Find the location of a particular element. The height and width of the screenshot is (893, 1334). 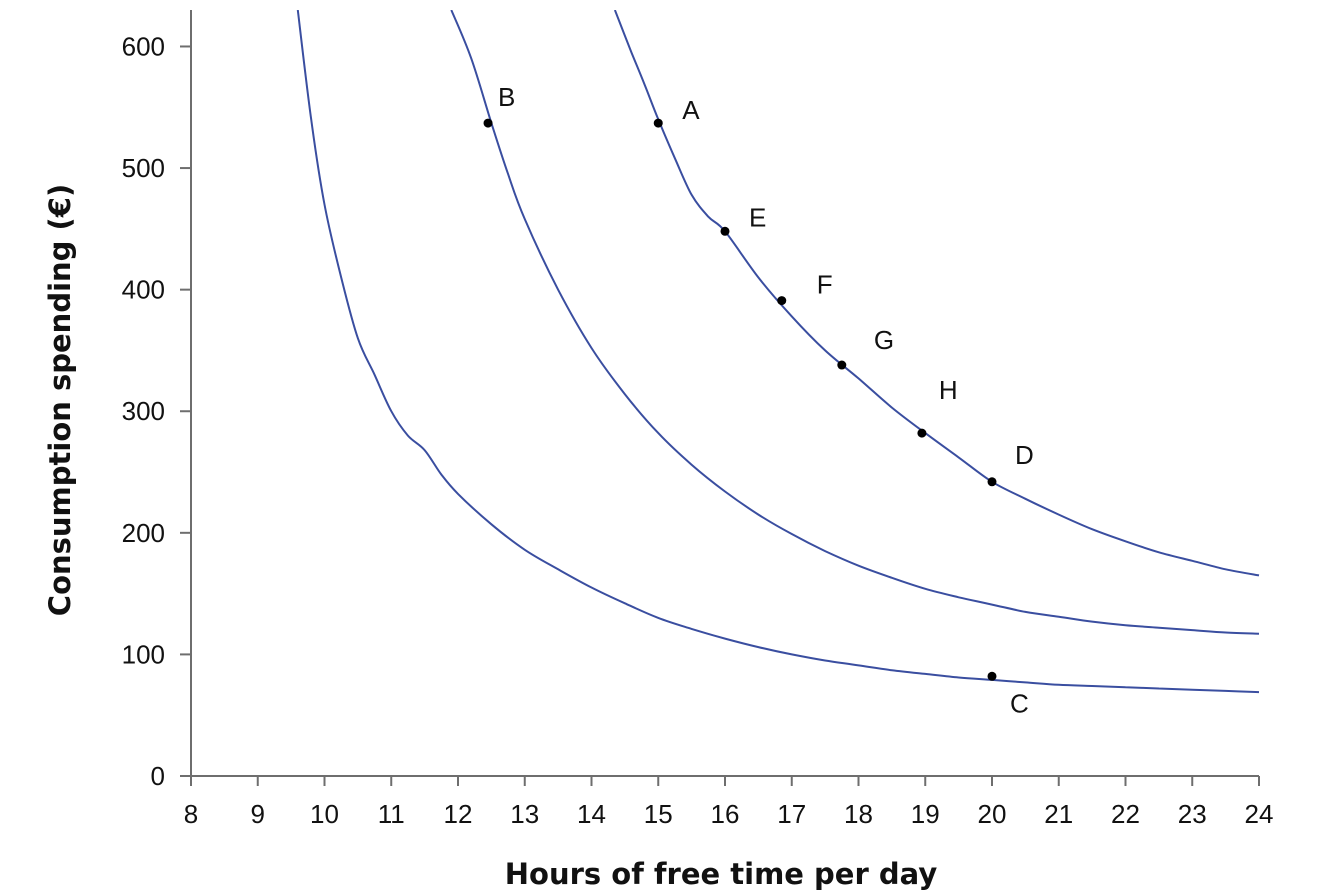

x-tick-label: 15 is located at coordinates (658, 814).